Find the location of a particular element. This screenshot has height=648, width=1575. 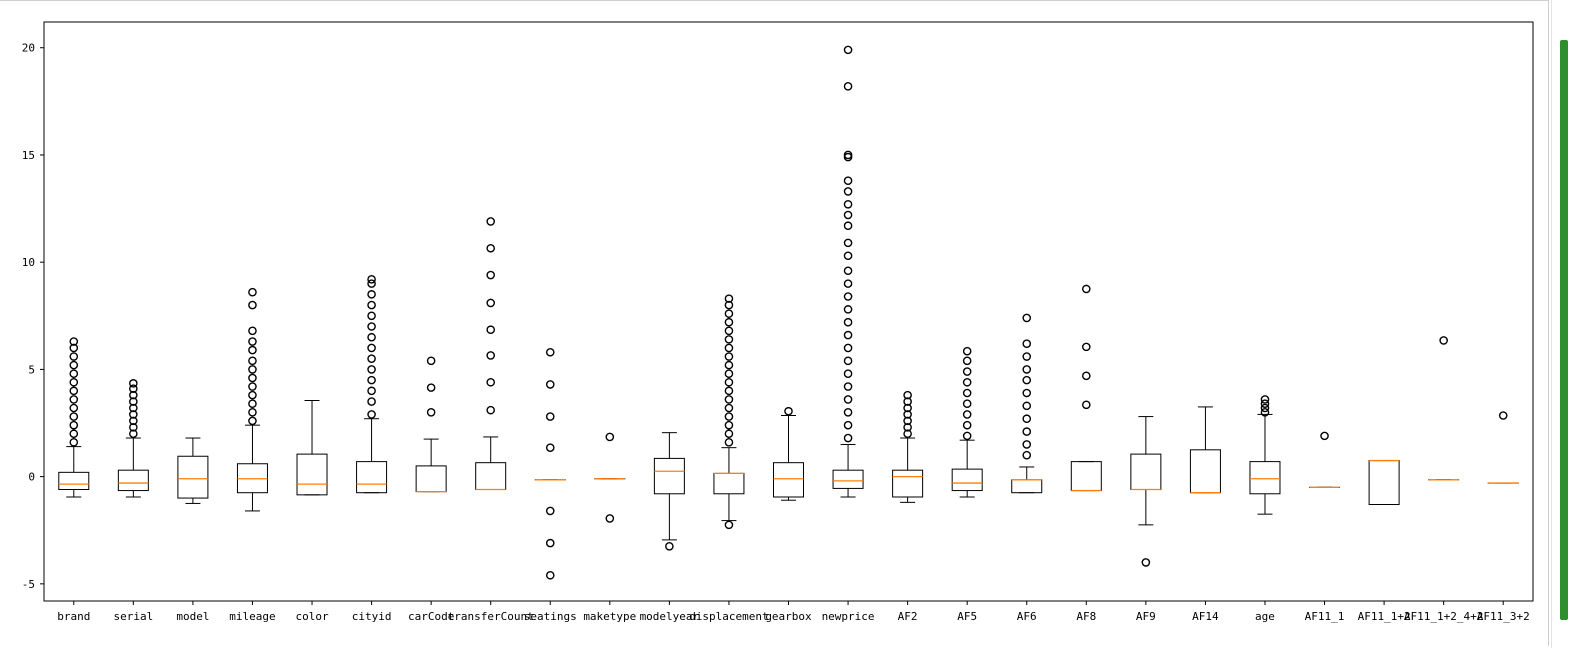

box-group-AF11_1+2 is located at coordinates (1384, 482).